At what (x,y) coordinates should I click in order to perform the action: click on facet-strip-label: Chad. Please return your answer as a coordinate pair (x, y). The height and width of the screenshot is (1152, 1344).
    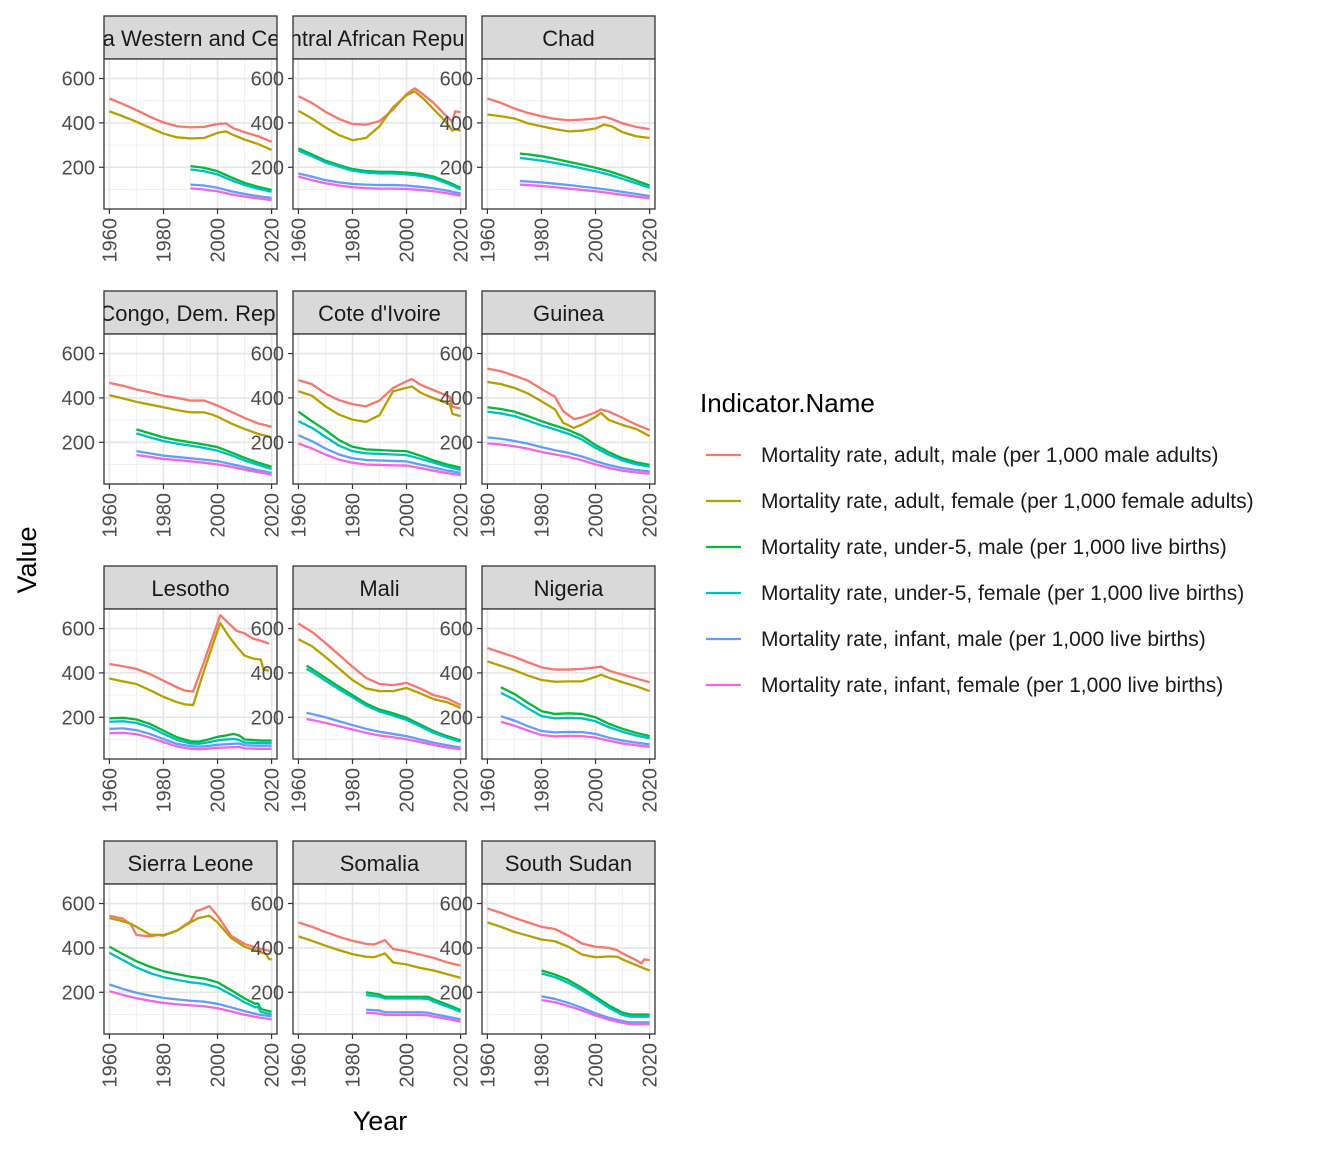
    Looking at the image, I should click on (568, 38).